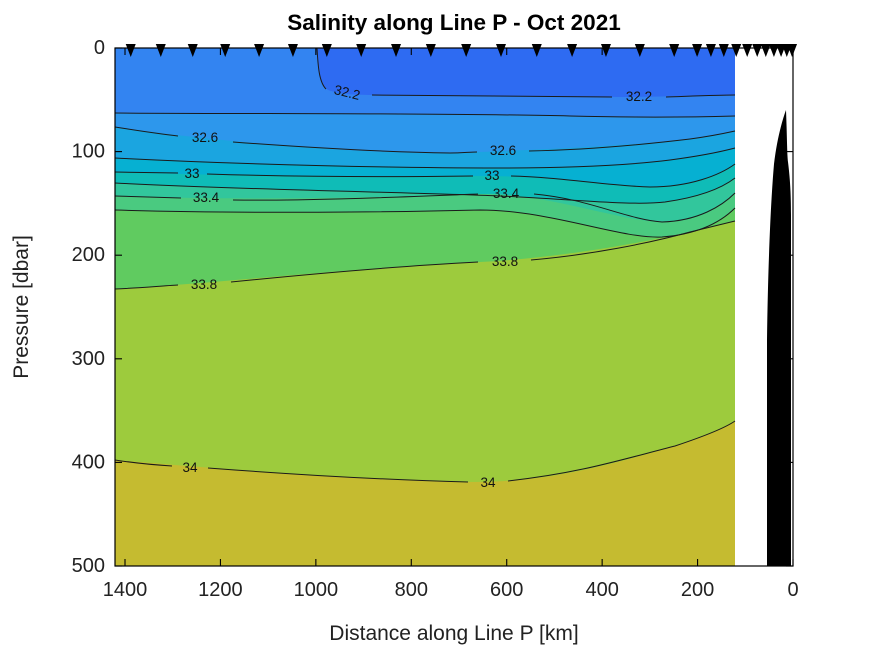 The width and height of the screenshot is (875, 656). What do you see at coordinates (601, 590) in the screenshot?
I see `x-tick-label: 400` at bounding box center [601, 590].